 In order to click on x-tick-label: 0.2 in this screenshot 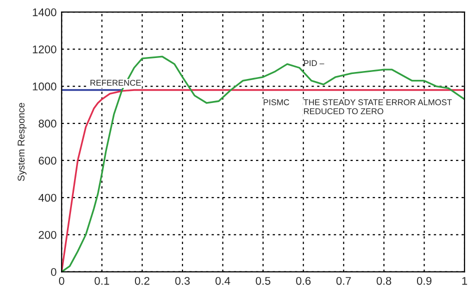, I will do `click(142, 280)`.